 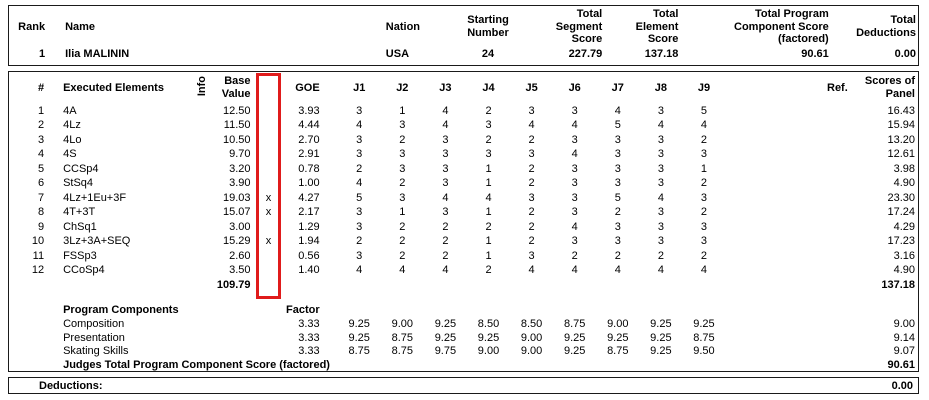 I want to click on executed-elements-header: Executed Elements, so click(x=113, y=87).